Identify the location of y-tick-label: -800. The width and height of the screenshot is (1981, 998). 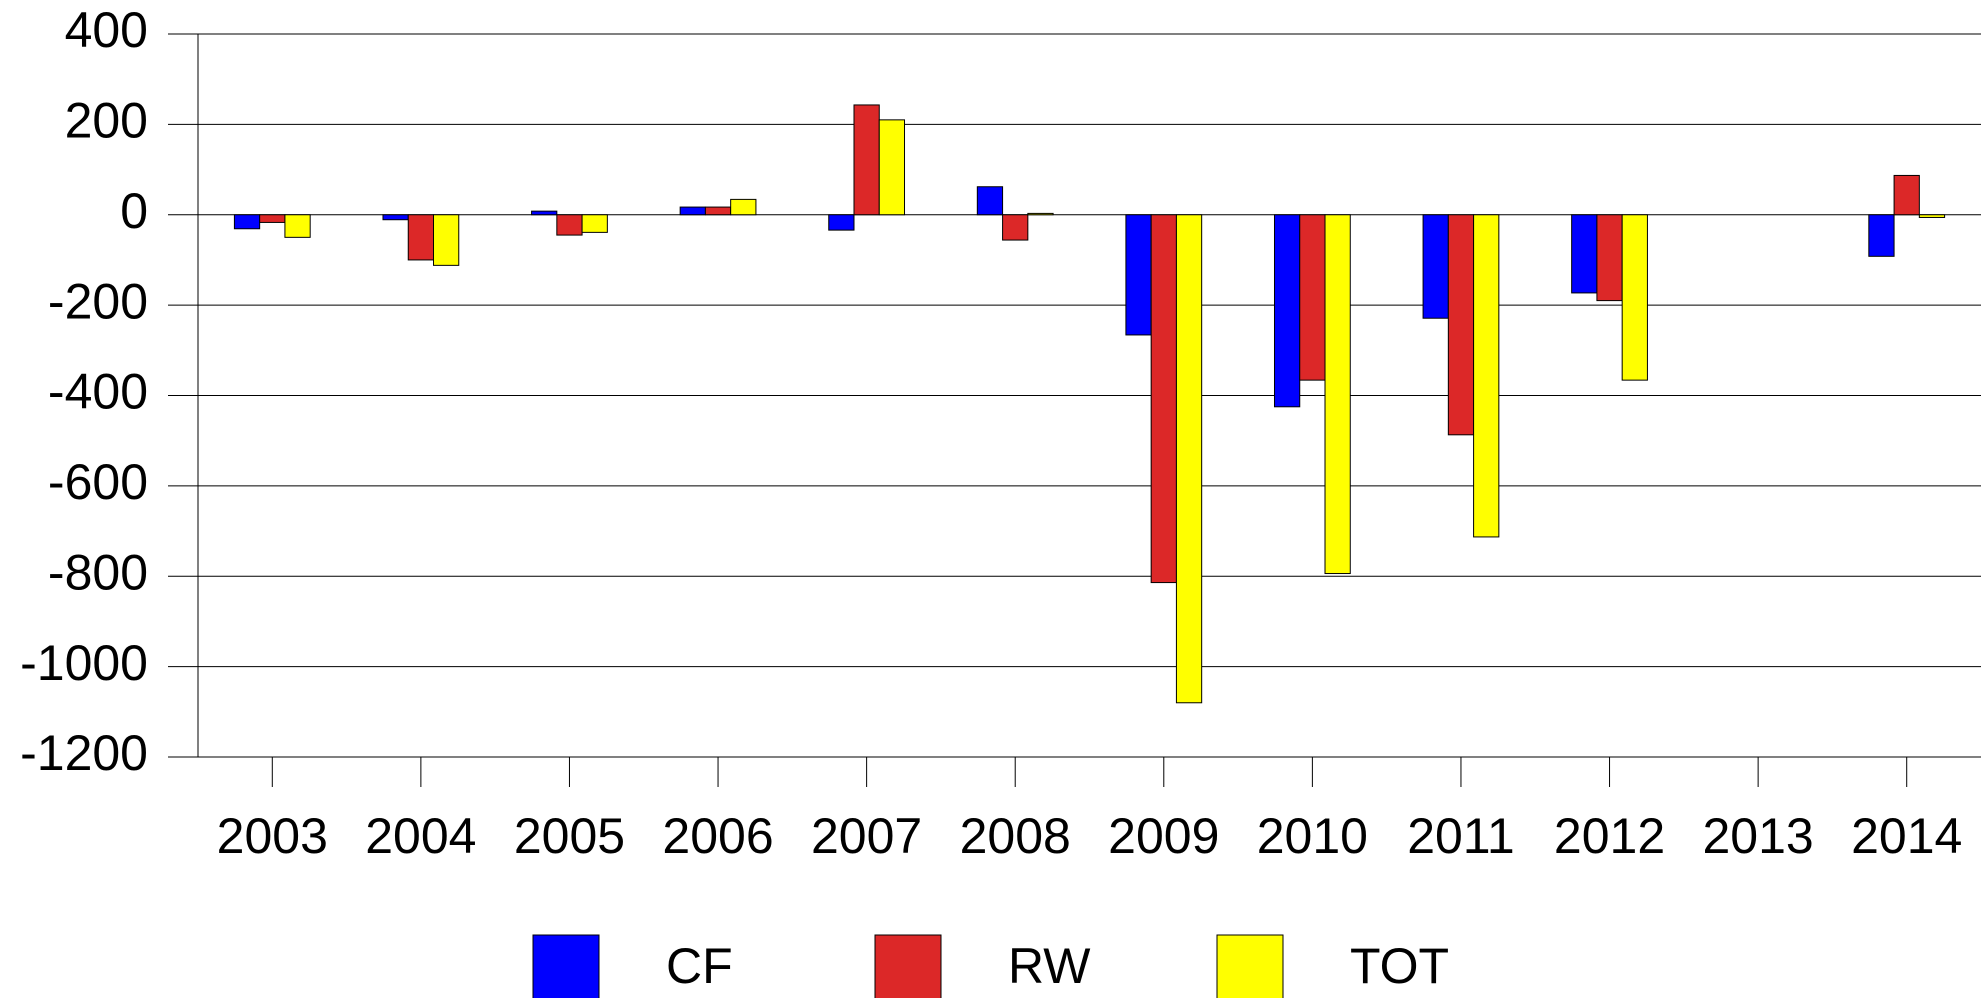
(98, 572).